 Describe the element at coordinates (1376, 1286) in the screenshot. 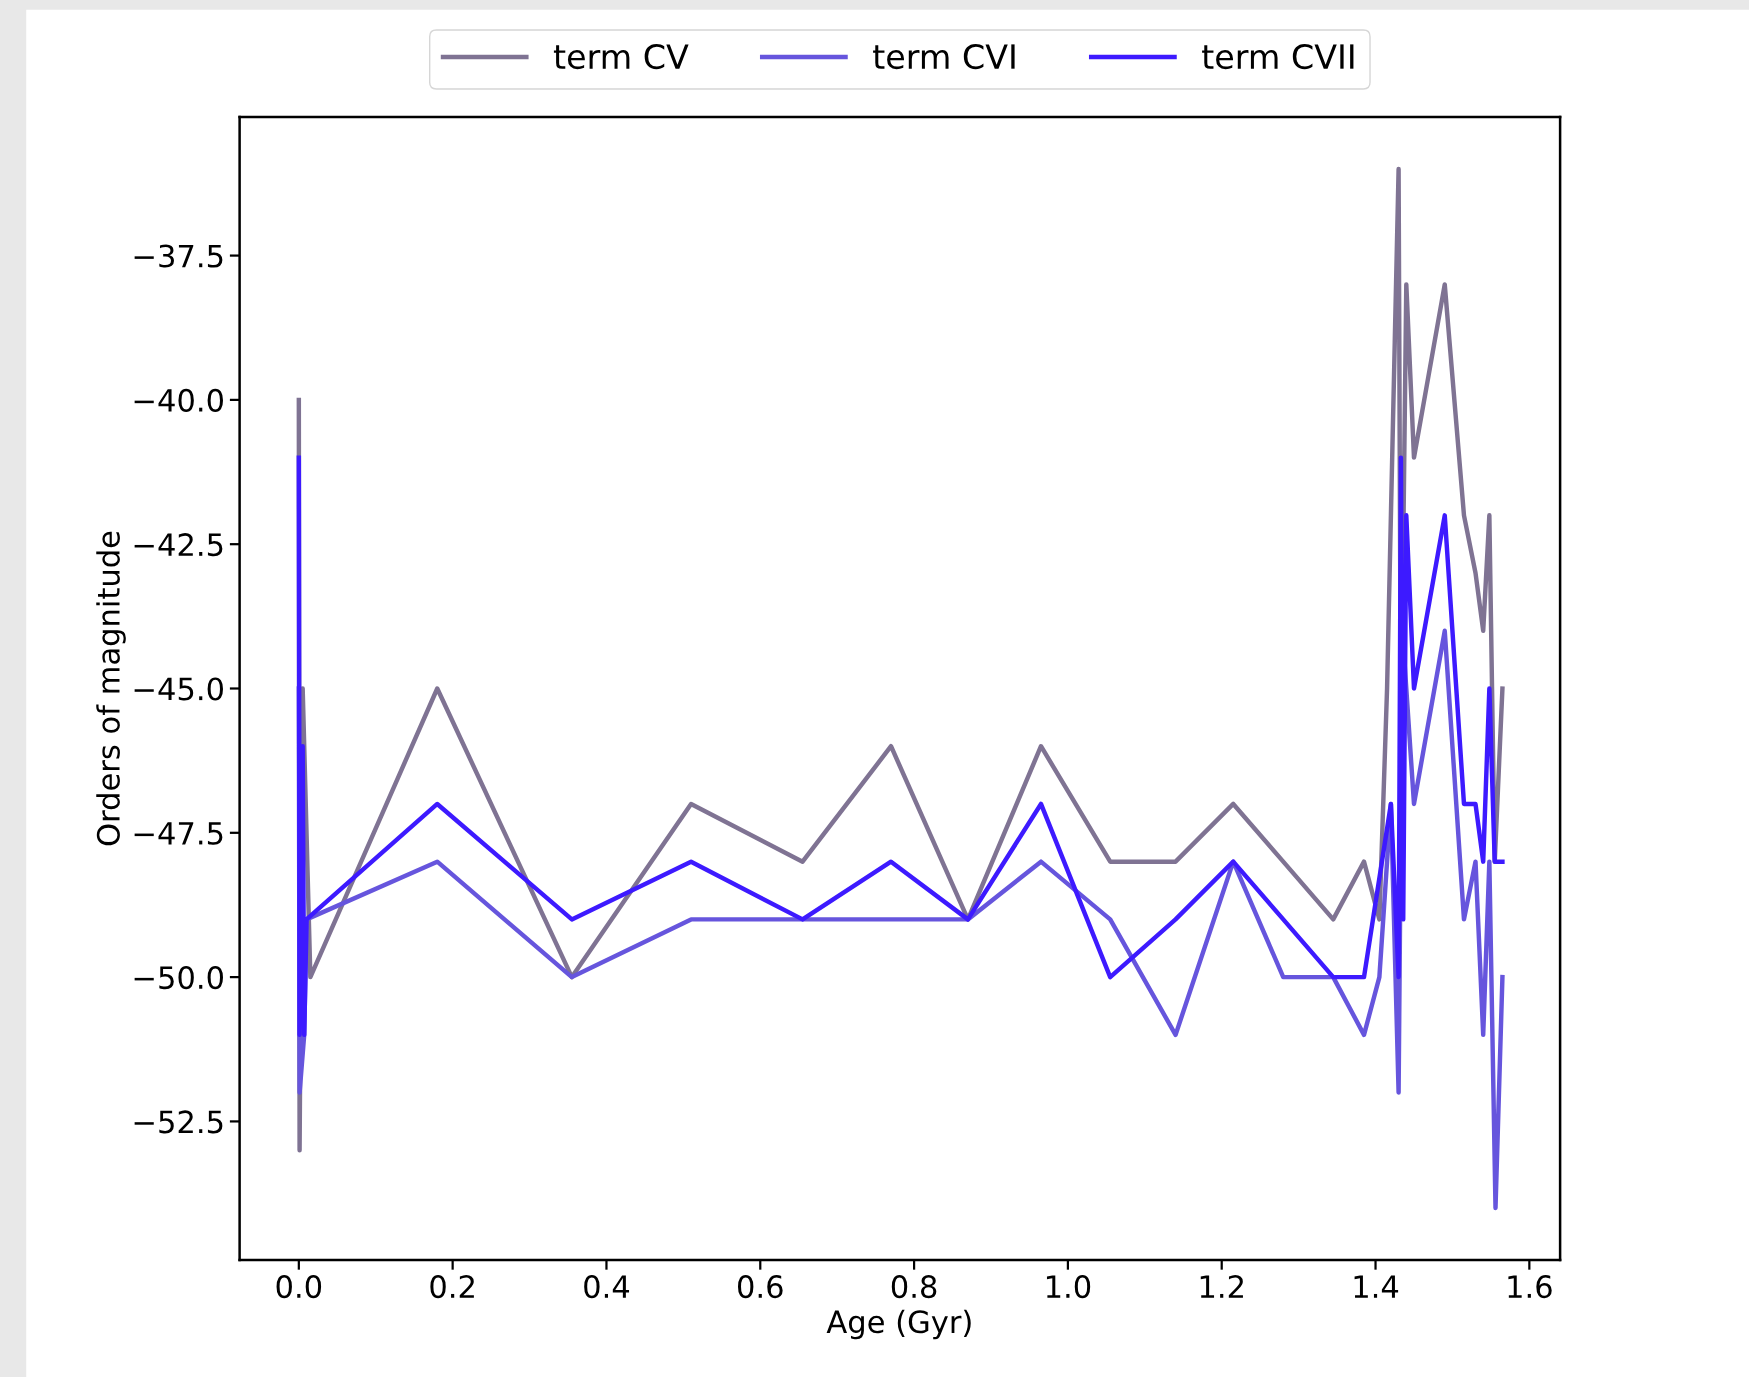

I see `x-tick-label: 1.4` at that location.